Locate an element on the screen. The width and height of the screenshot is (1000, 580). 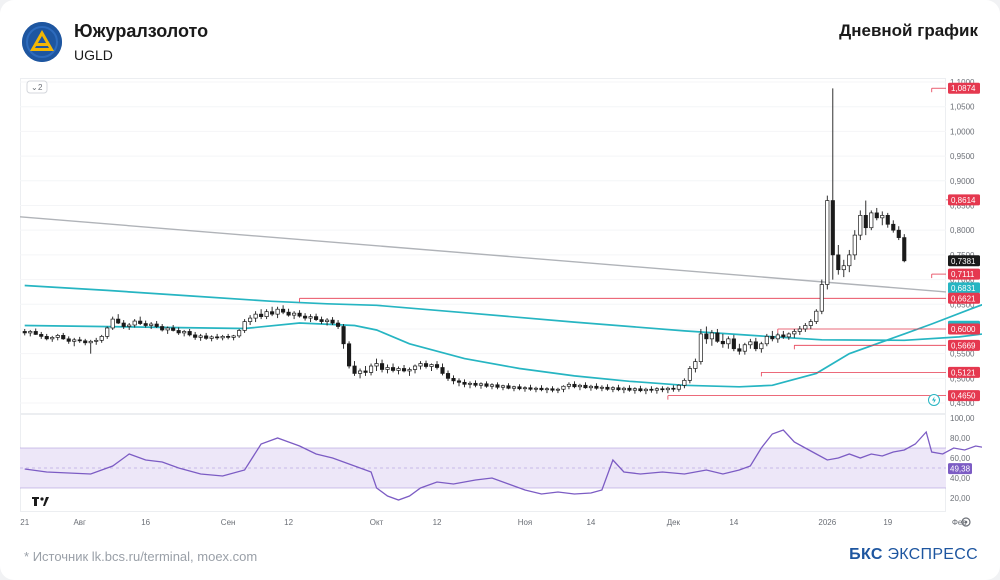
price-tick-label: 0,5500 is located at coordinates (962, 354).